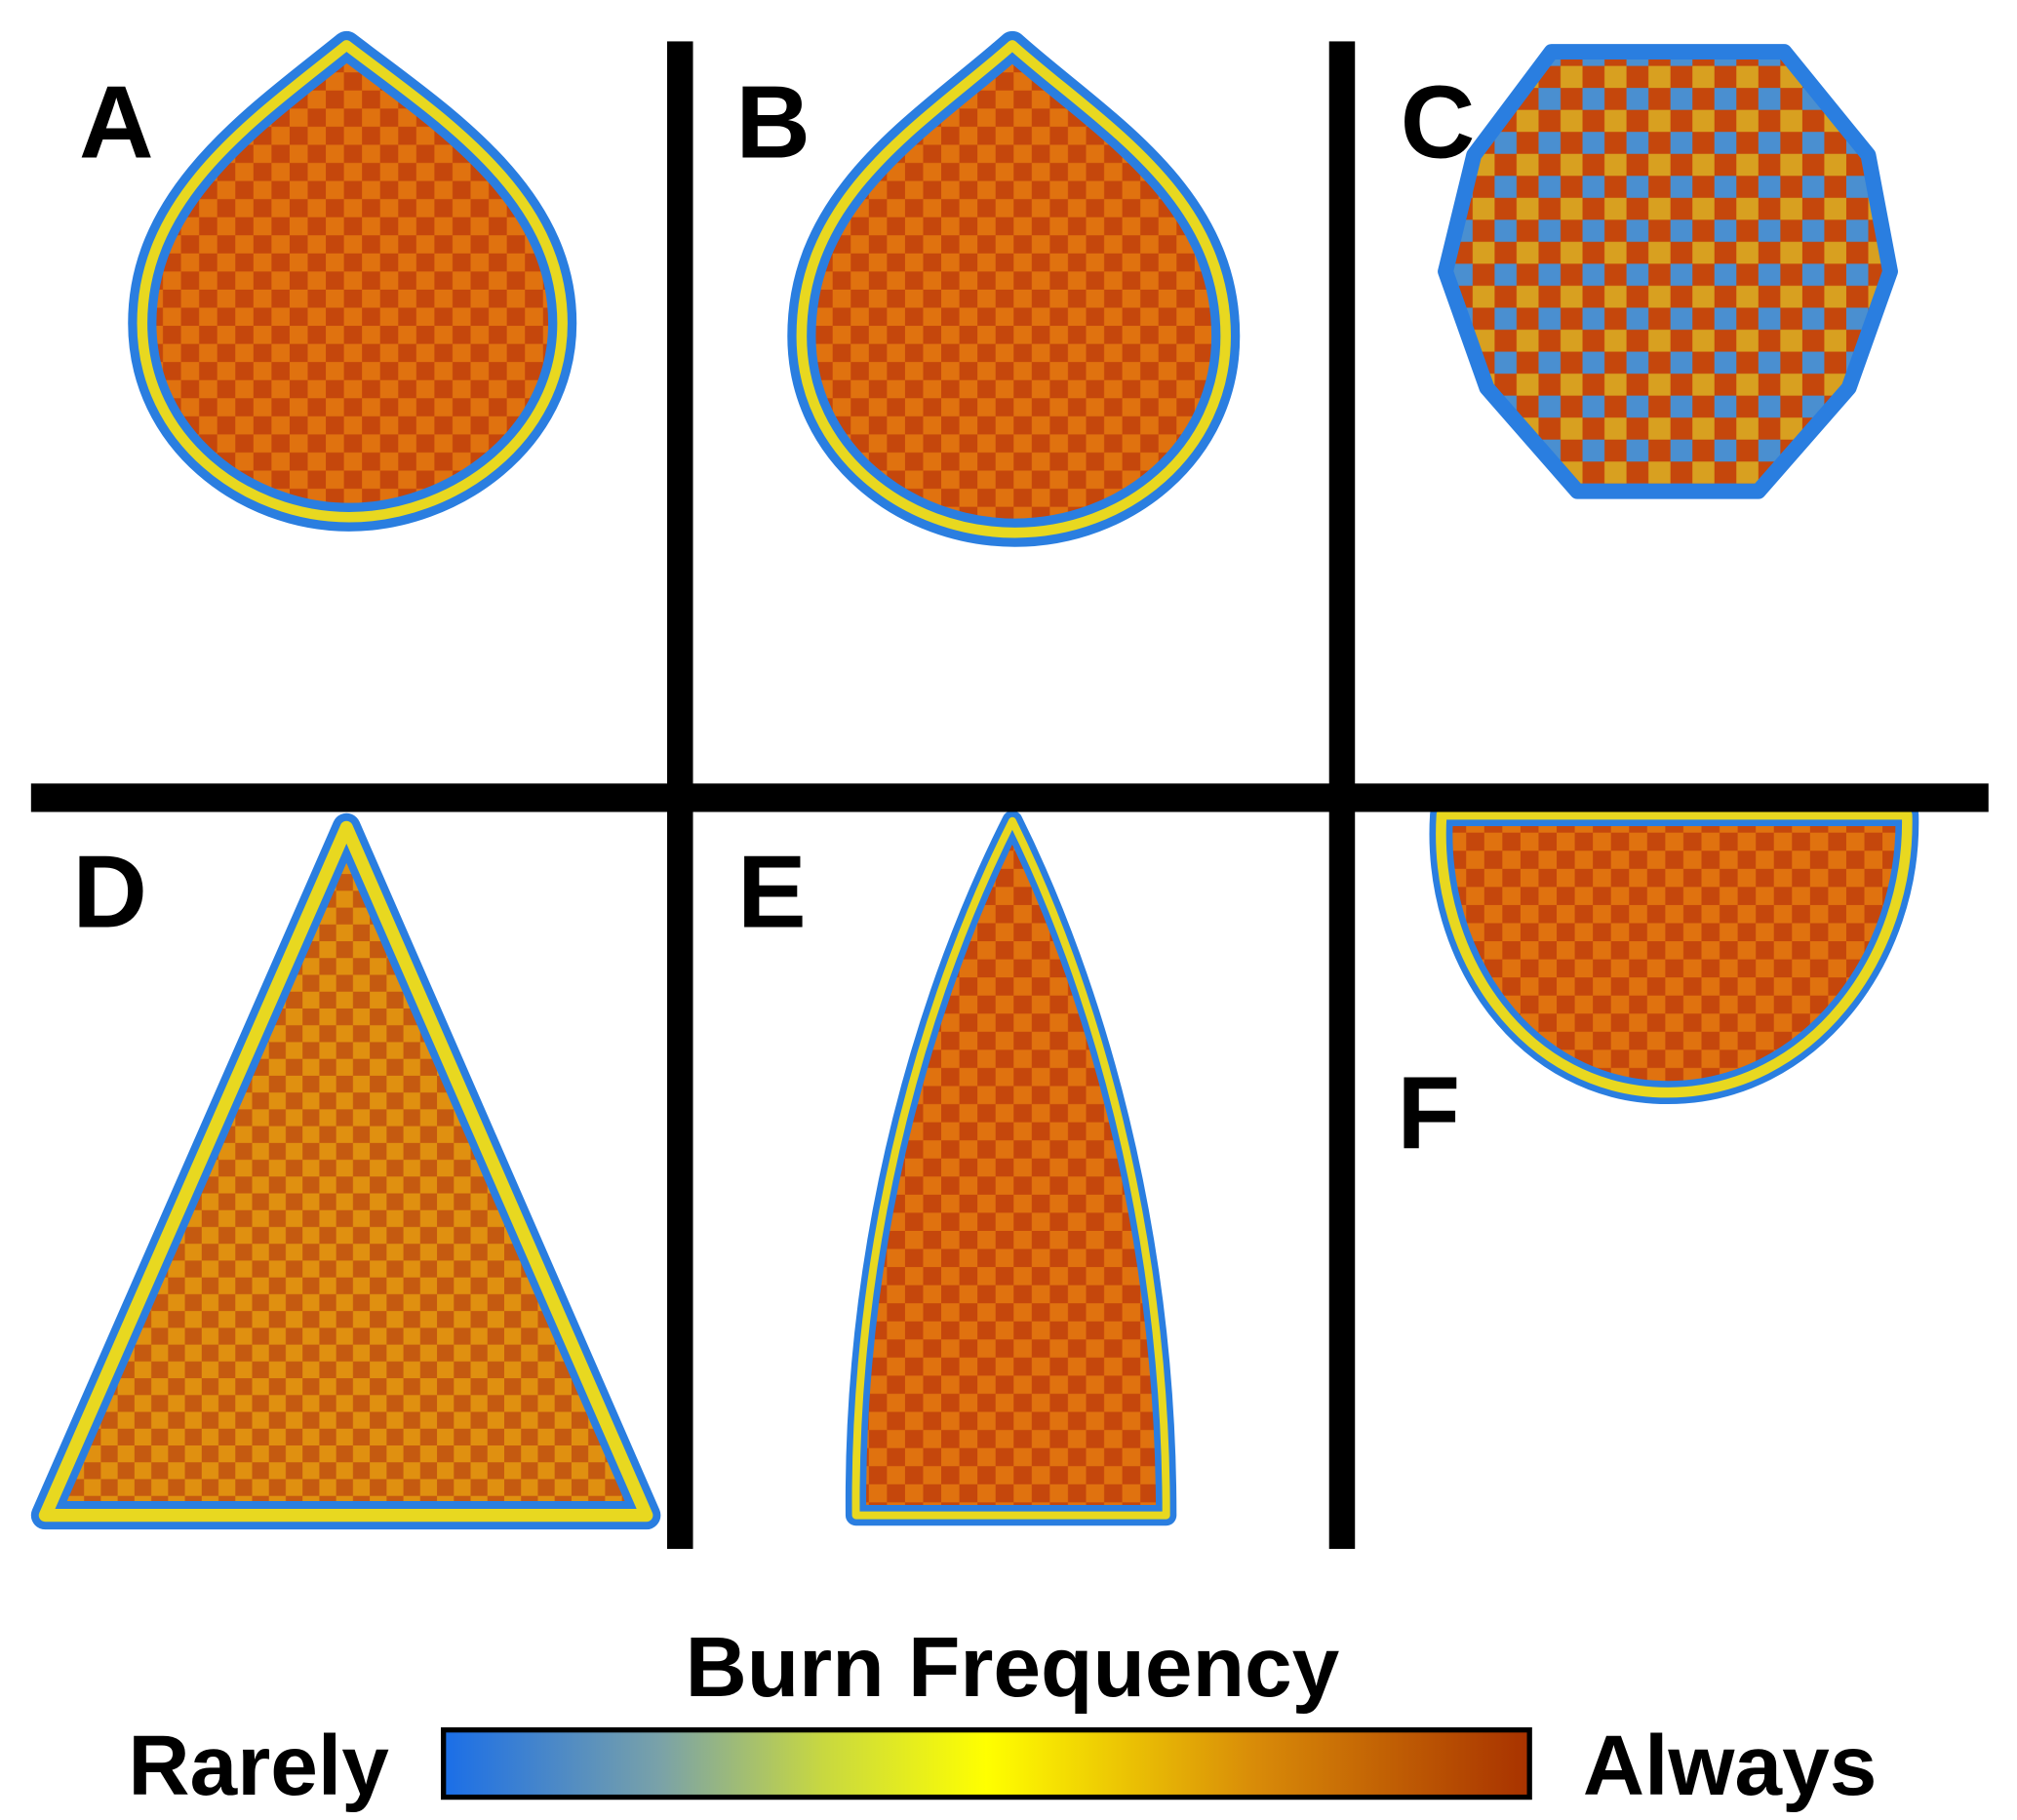 The height and width of the screenshot is (1820, 2017). Describe the element at coordinates (773, 122) in the screenshot. I see `panel-label: B` at that location.